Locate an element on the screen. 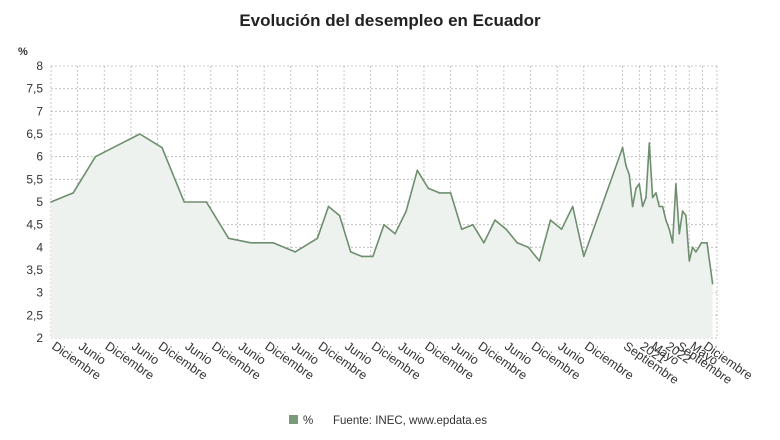 This screenshot has height=440, width=780. y-axis-label: % is located at coordinates (23, 52).